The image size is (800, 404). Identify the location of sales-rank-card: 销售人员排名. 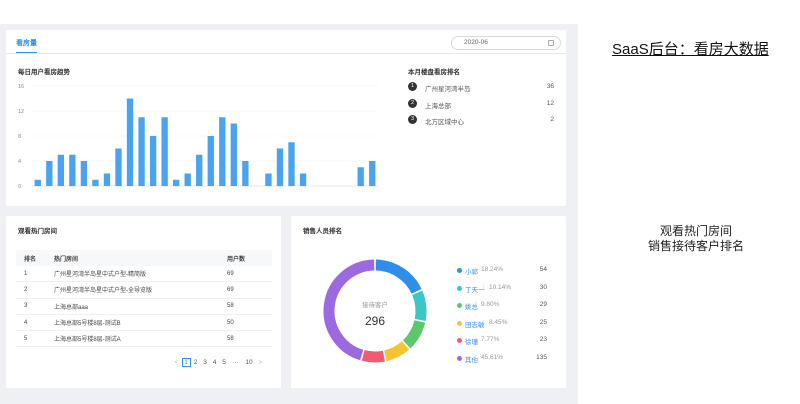
(428, 302).